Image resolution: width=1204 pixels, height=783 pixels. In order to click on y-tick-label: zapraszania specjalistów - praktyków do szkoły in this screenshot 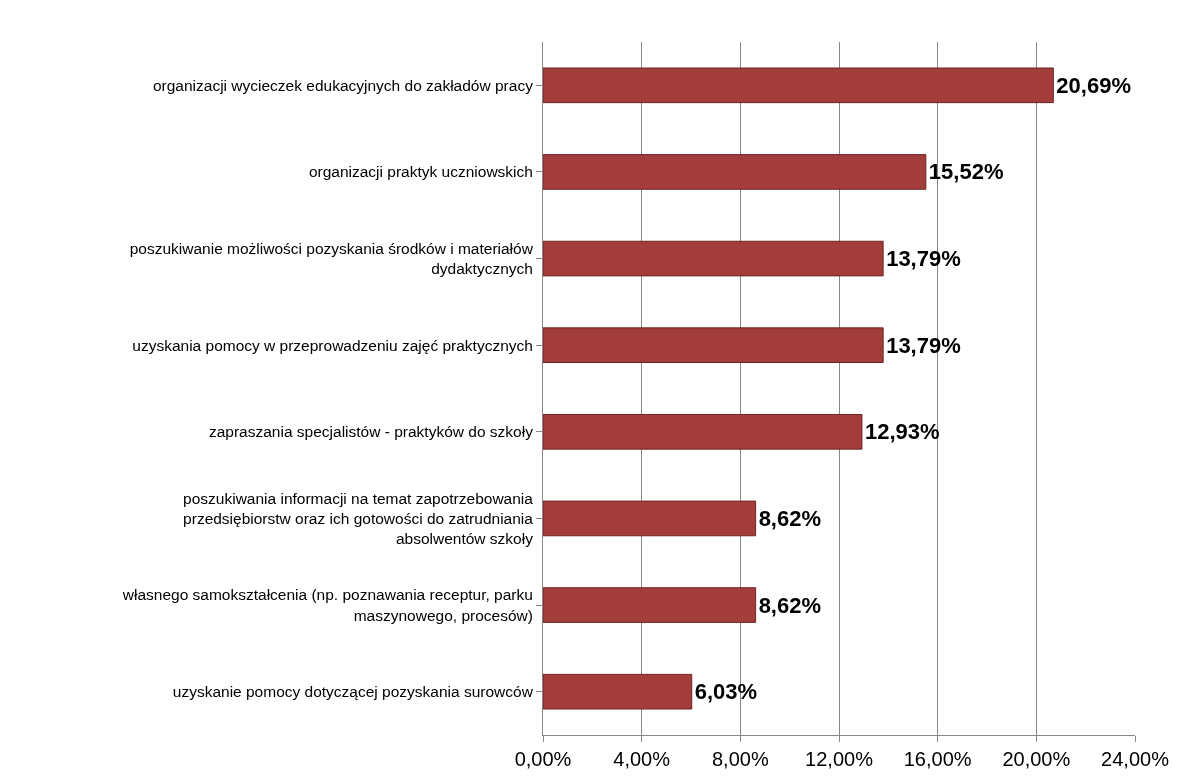, I will do `click(371, 432)`.